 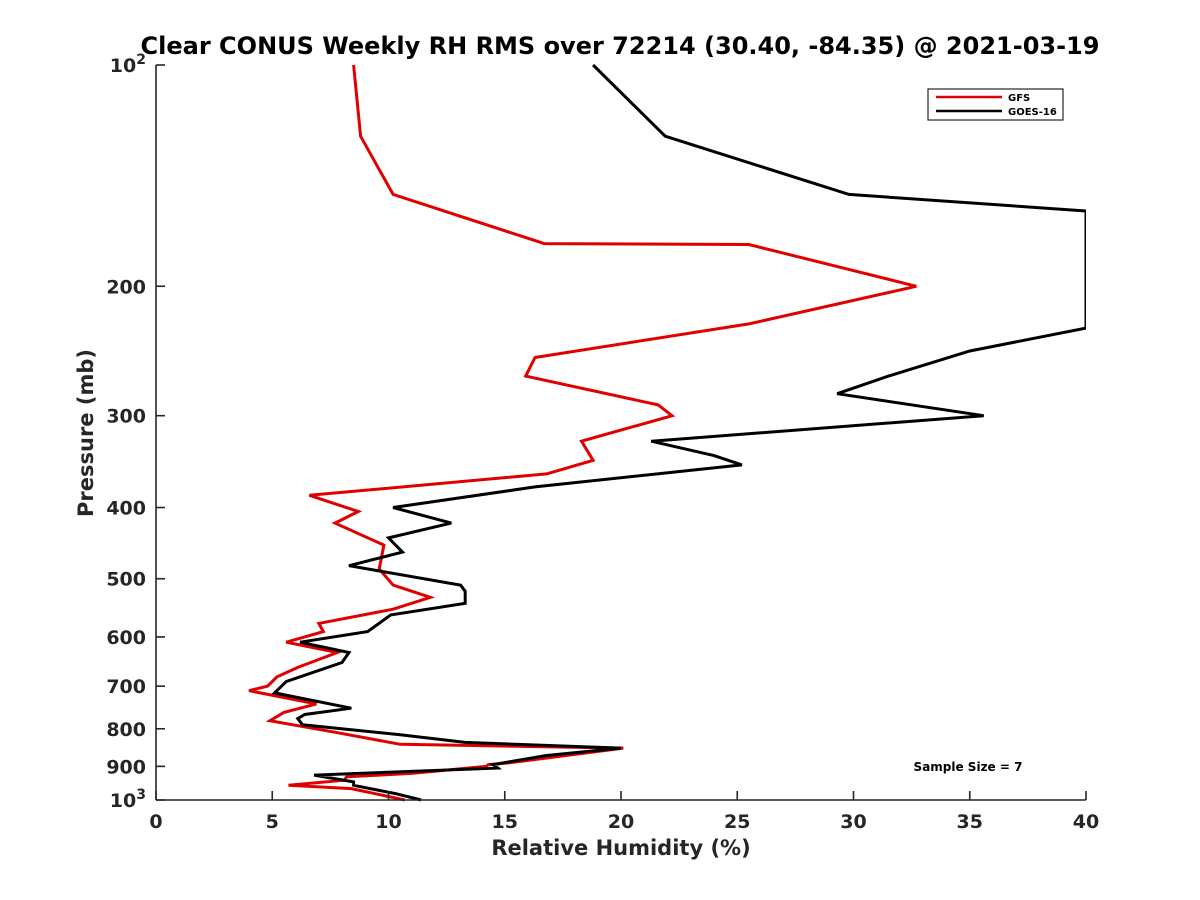 I want to click on legend-entries: GFS GOES-16, so click(x=996, y=105).